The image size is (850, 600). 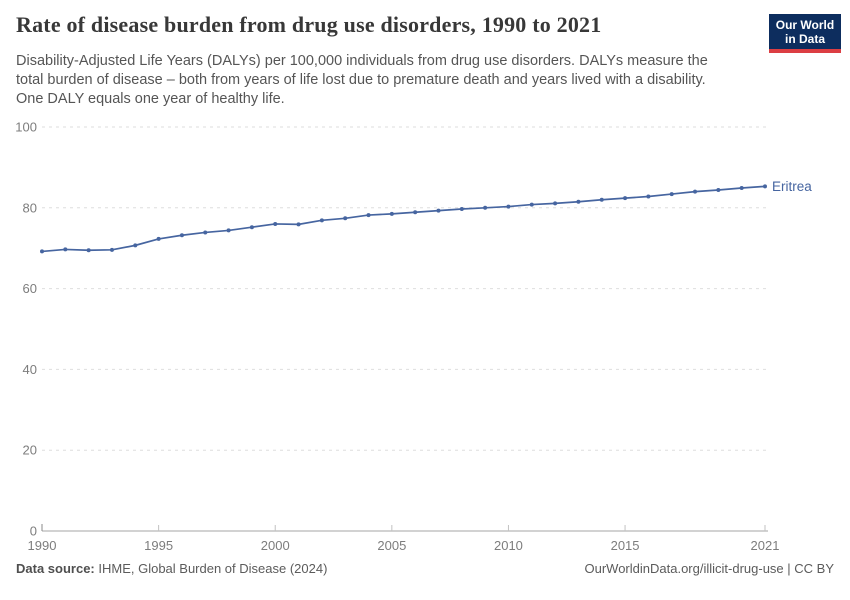 I want to click on y-axis-tick-label: 60, so click(x=30, y=288).